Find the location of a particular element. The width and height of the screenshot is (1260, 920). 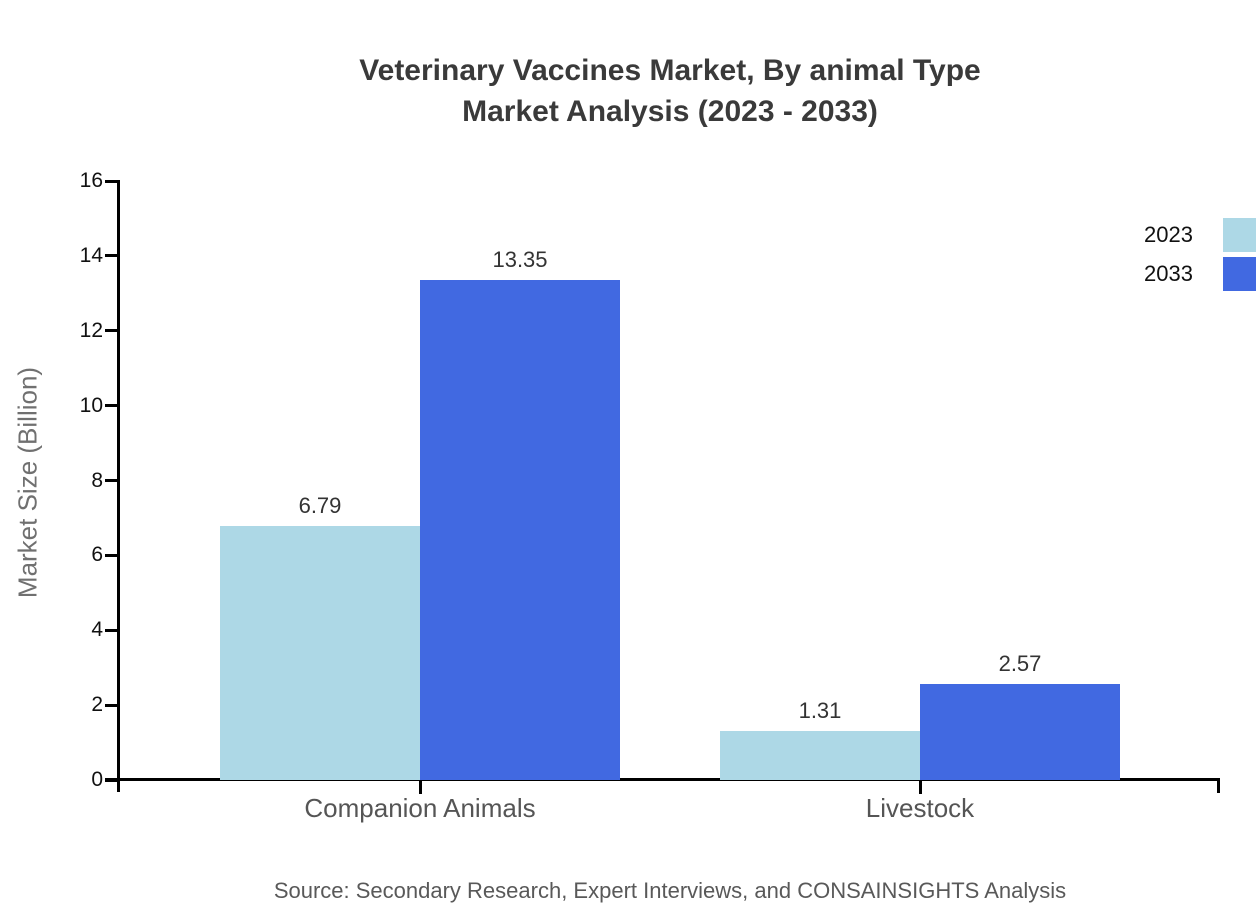

y-tick-label: 8 is located at coordinates (97, 480).